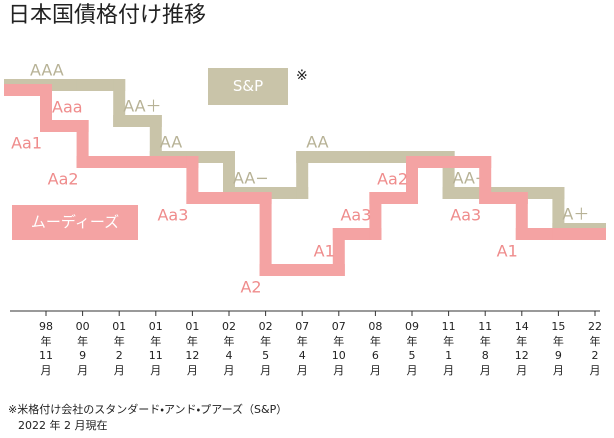 This screenshot has width=614, height=438. I want to click on chart-title: 日本国債格付け推移, so click(107, 15).